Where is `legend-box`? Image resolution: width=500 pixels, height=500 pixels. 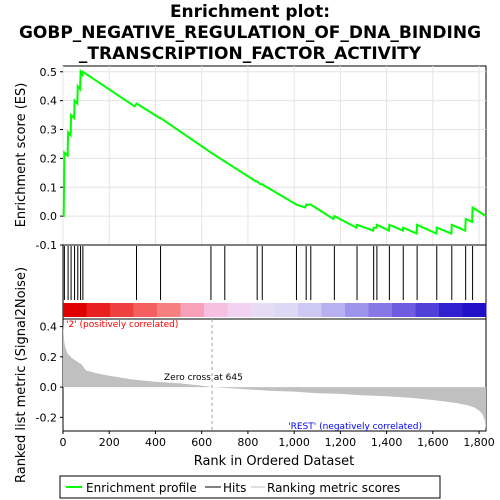
legend-box is located at coordinates (250, 487).